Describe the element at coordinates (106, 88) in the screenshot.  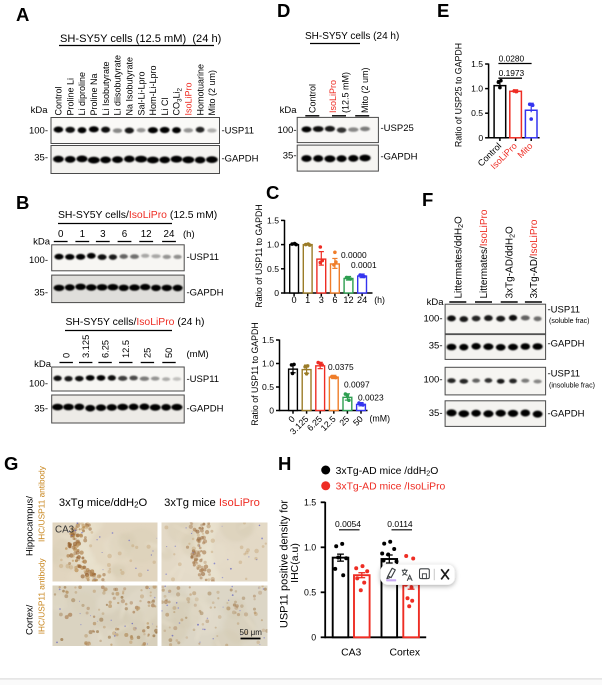
I see `svg-text: Li Isobutyrate` at that location.